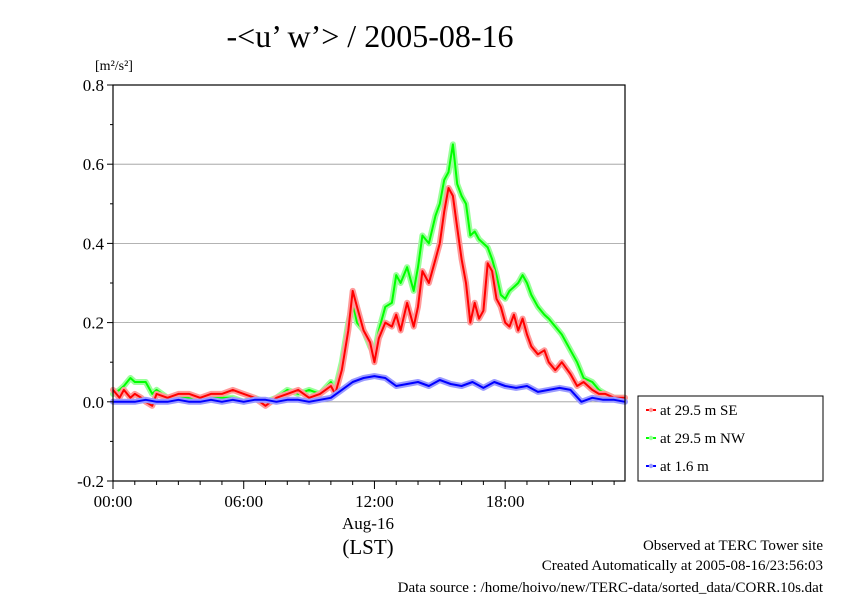  What do you see at coordinates (367, 547) in the screenshot?
I see `x-axis-label: (LST)` at bounding box center [367, 547].